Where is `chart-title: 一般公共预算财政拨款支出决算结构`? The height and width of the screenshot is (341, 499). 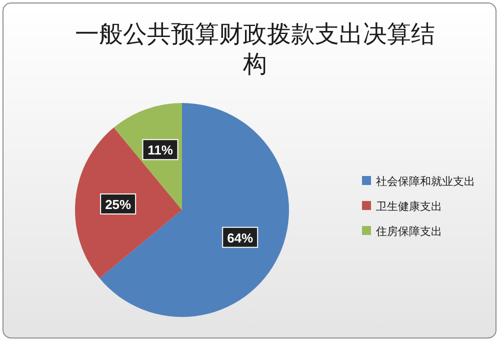 chart-title: 一般公共预算财政拨款支出决算结构 is located at coordinates (255, 49).